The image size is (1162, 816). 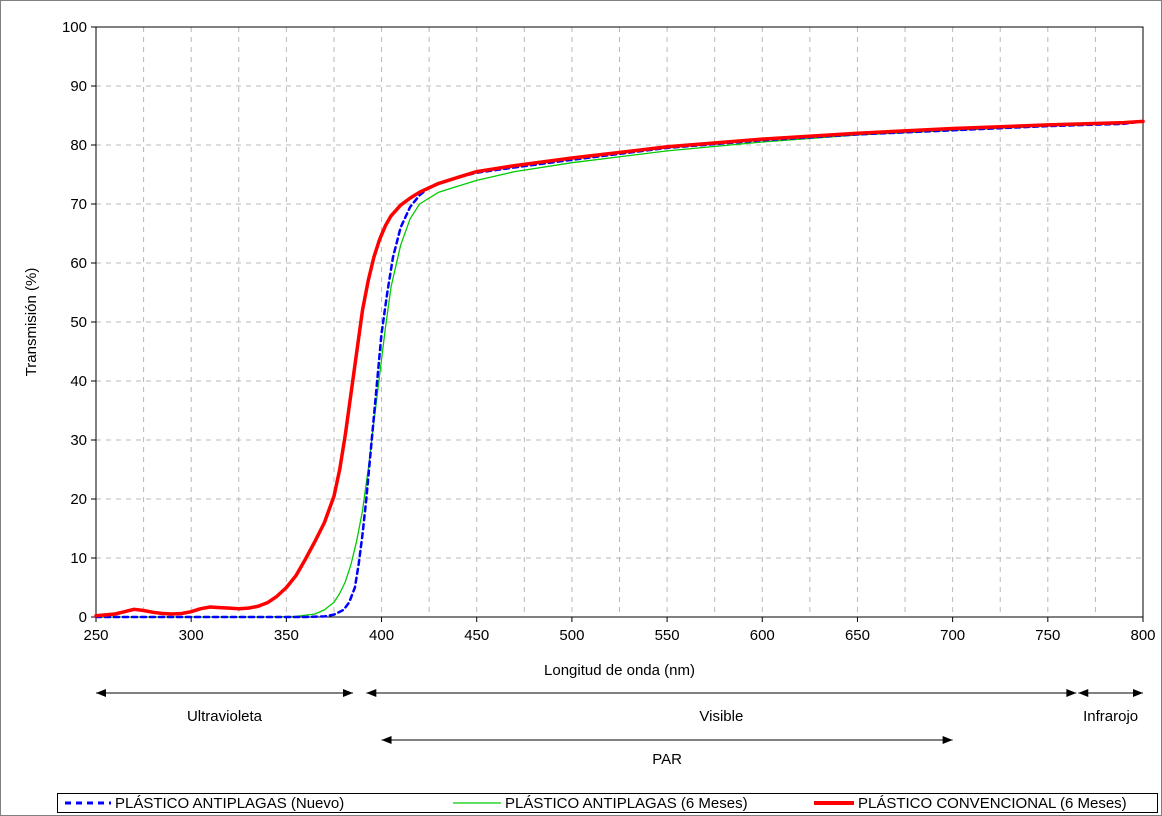 I want to click on y-tick-label: 40, so click(x=78, y=381).